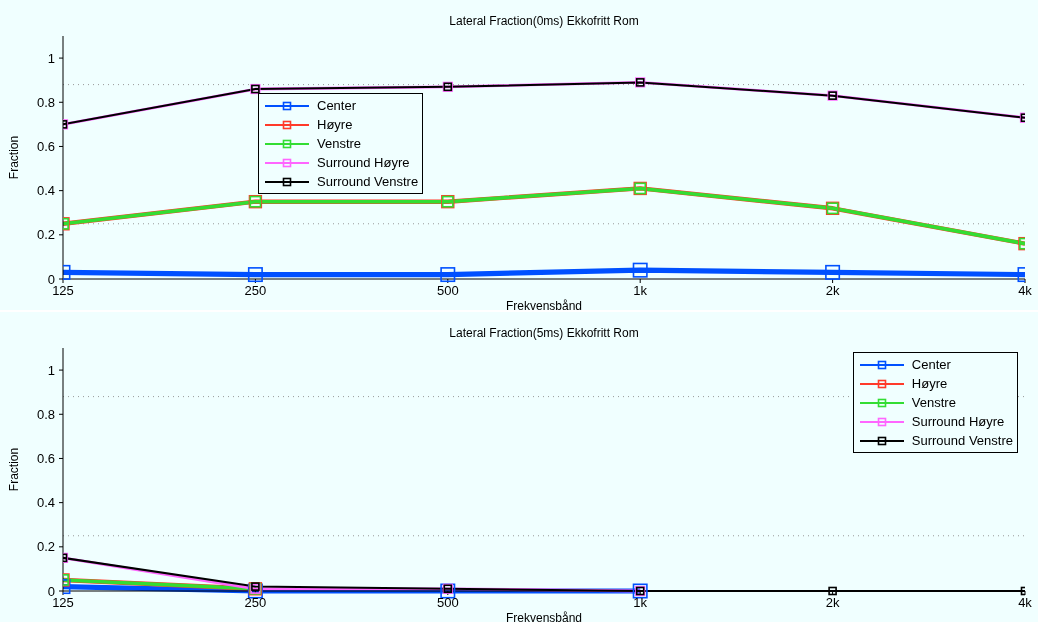 This screenshot has width=1038, height=624. I want to click on chart-title: Lateral Fraction(5ms) Ekkofritt Rom, so click(544, 333).